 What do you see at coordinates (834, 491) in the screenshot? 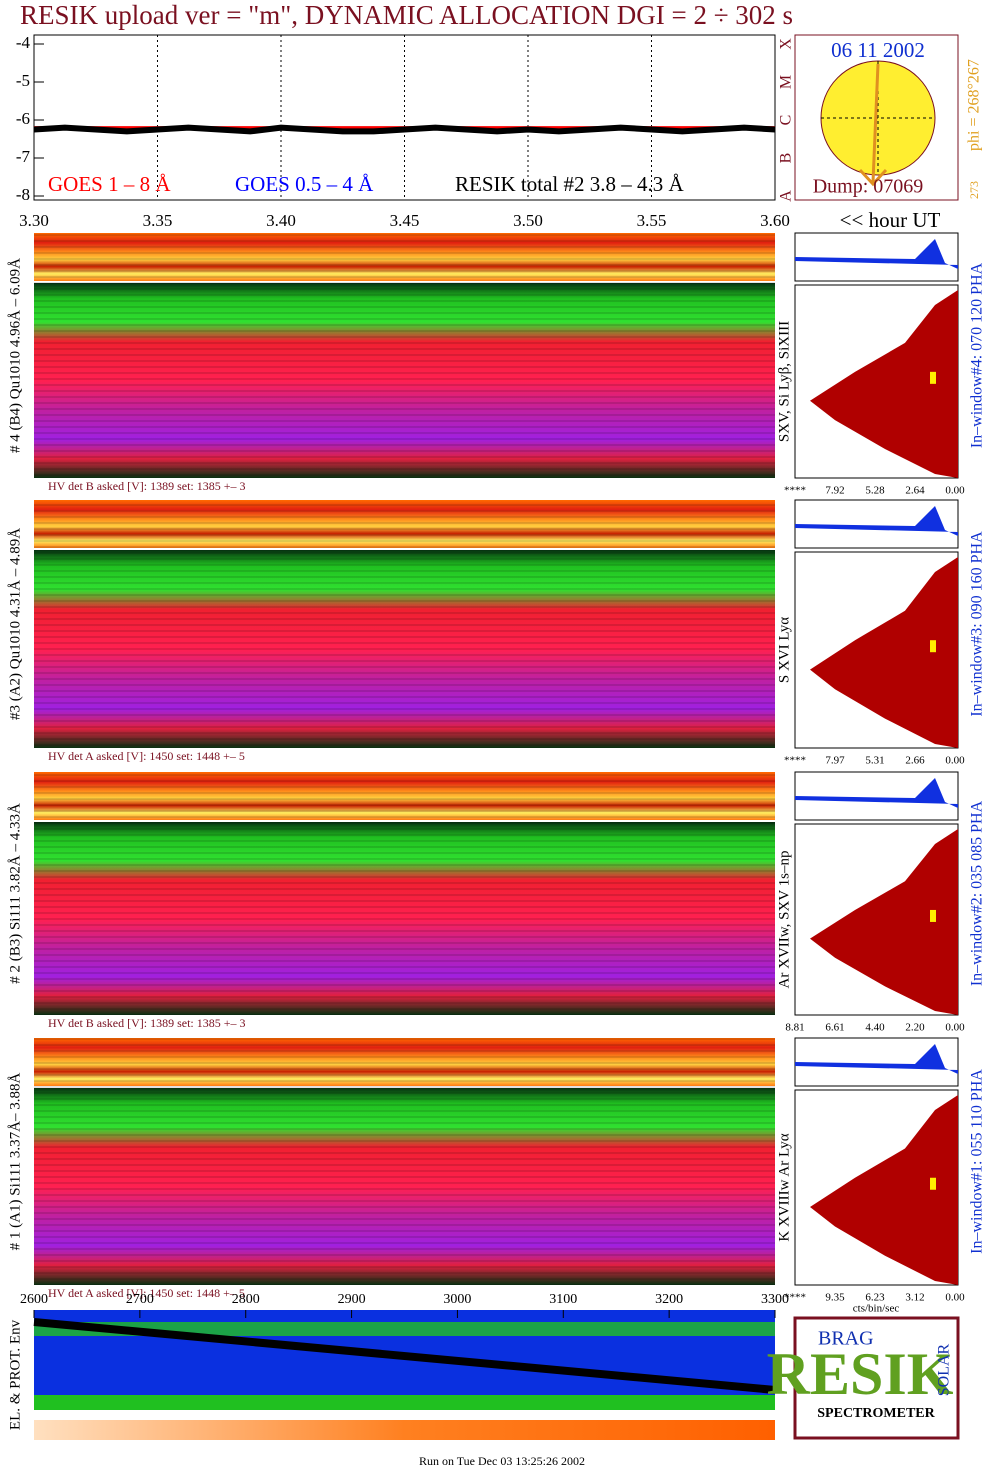
I see `hist-tick-label: 7.92` at bounding box center [834, 491].